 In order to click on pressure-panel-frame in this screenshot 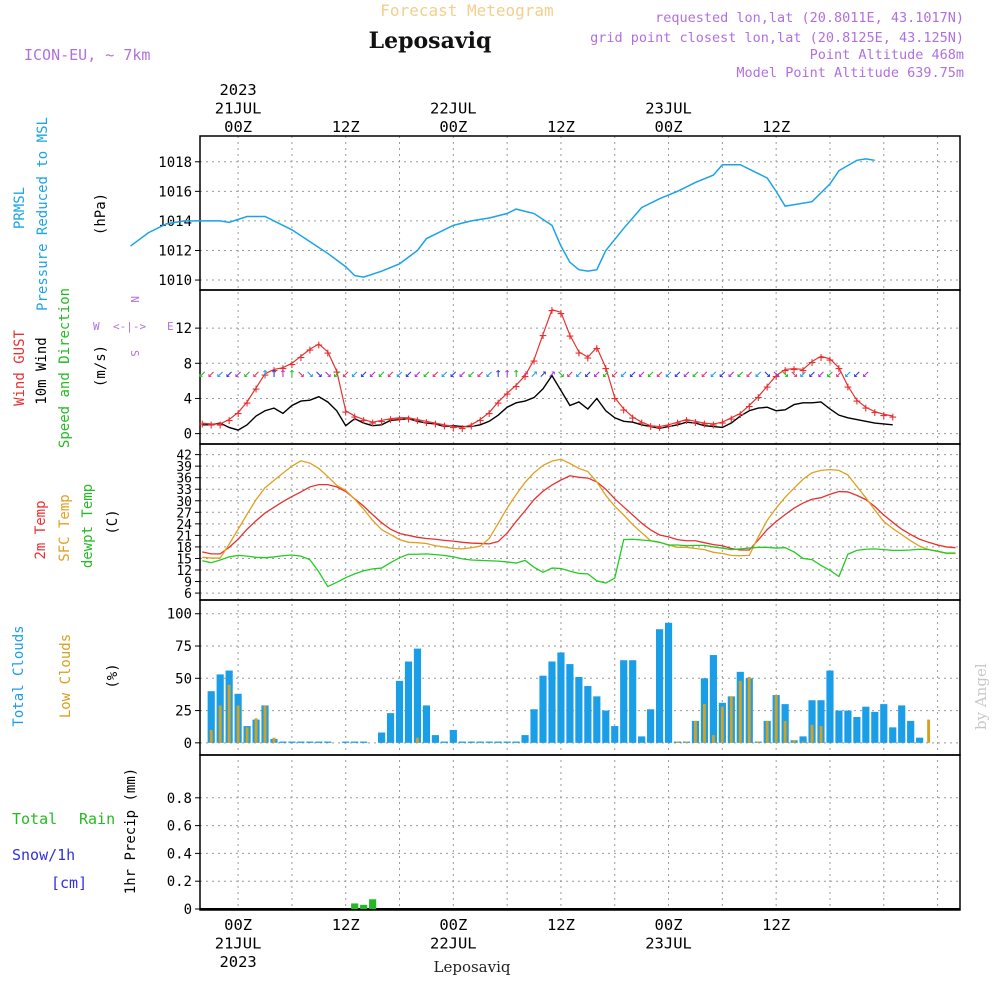, I will do `click(580, 213)`.